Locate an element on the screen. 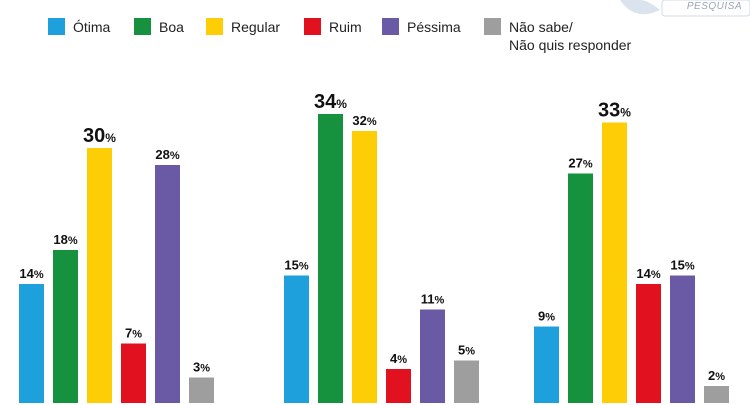 The width and height of the screenshot is (750, 405). legend-item-otima: Ótima is located at coordinates (79, 27).